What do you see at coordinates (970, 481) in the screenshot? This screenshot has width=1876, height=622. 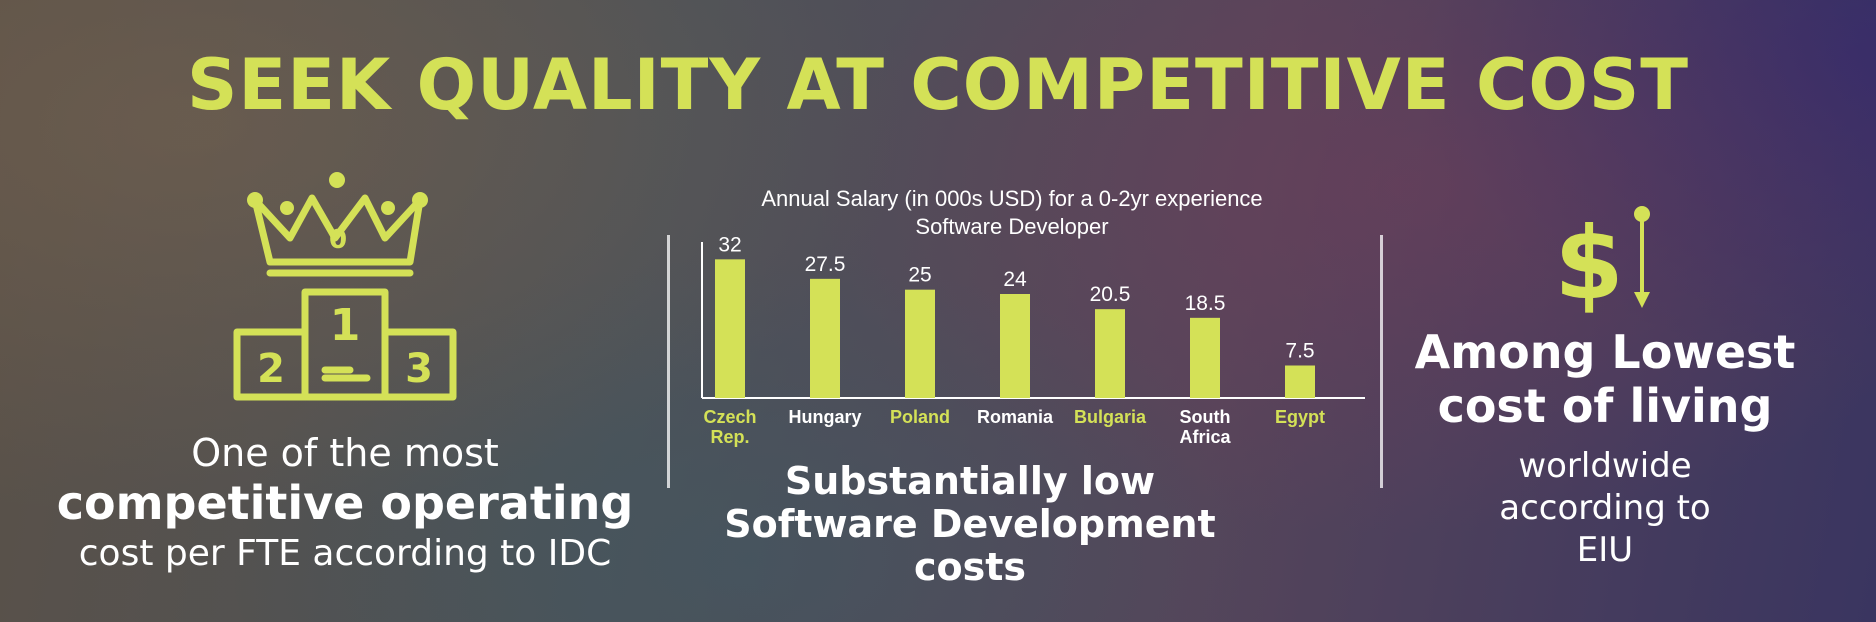 I see `caption-line-1: Substantially low` at bounding box center [970, 481].